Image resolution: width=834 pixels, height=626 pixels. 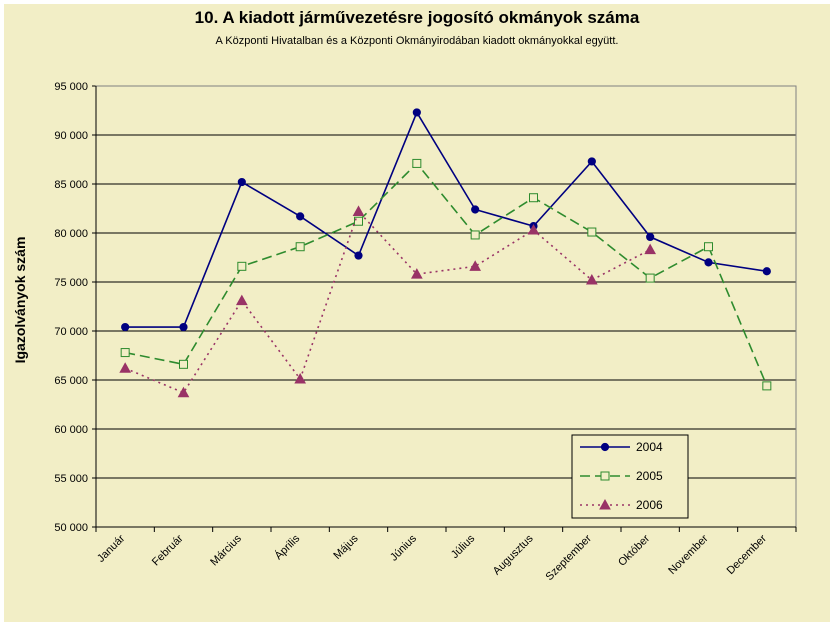 I want to click on y-tick-label: 55 000, so click(x=71, y=479).